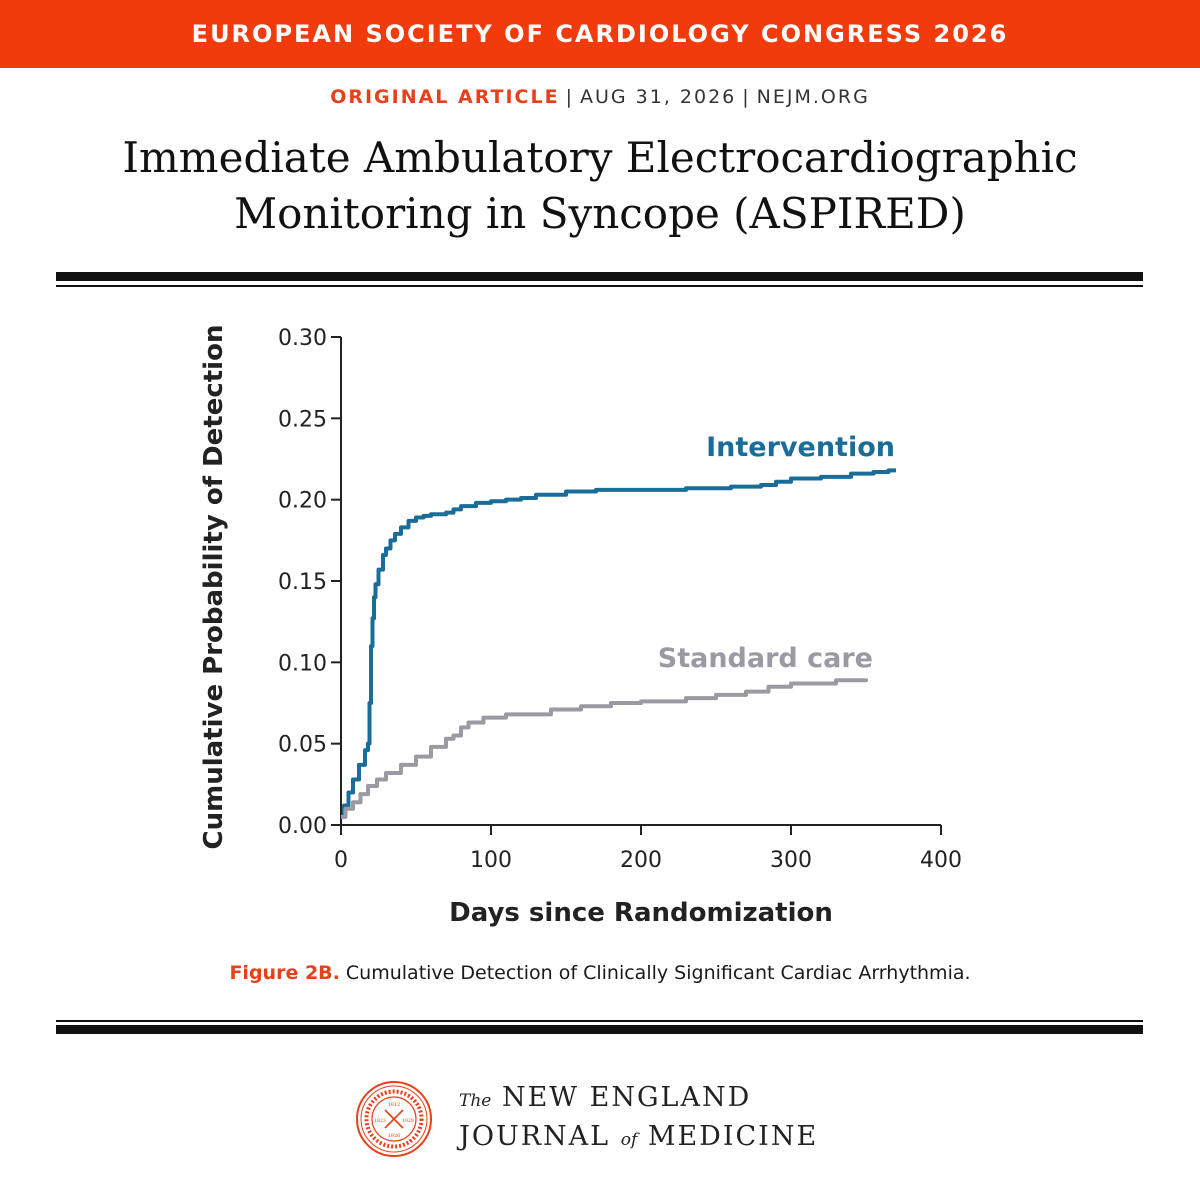 The height and width of the screenshot is (1200, 1200). I want to click on x-tick-label: 200, so click(641, 860).